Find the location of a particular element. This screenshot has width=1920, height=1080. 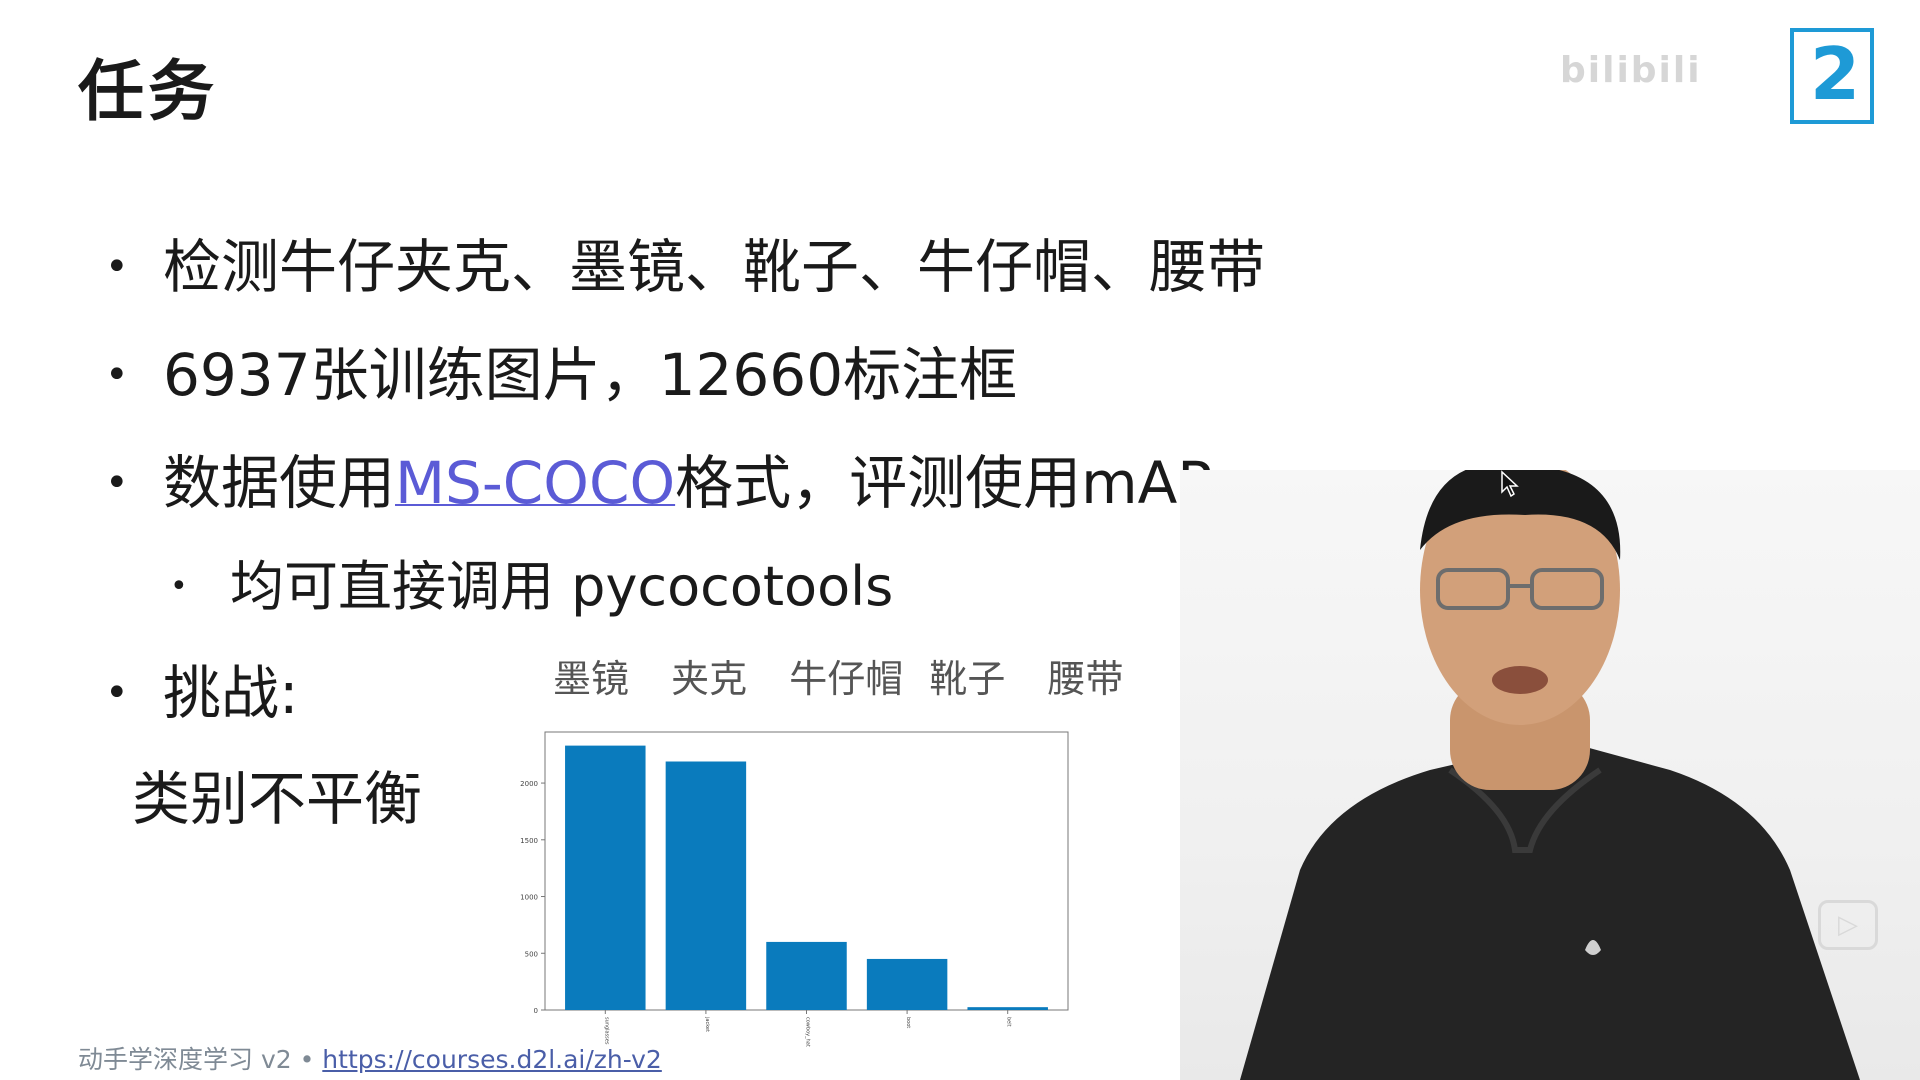

bullet-2-text: 6937张训练图片，12660标注框 is located at coordinates (590, 375).